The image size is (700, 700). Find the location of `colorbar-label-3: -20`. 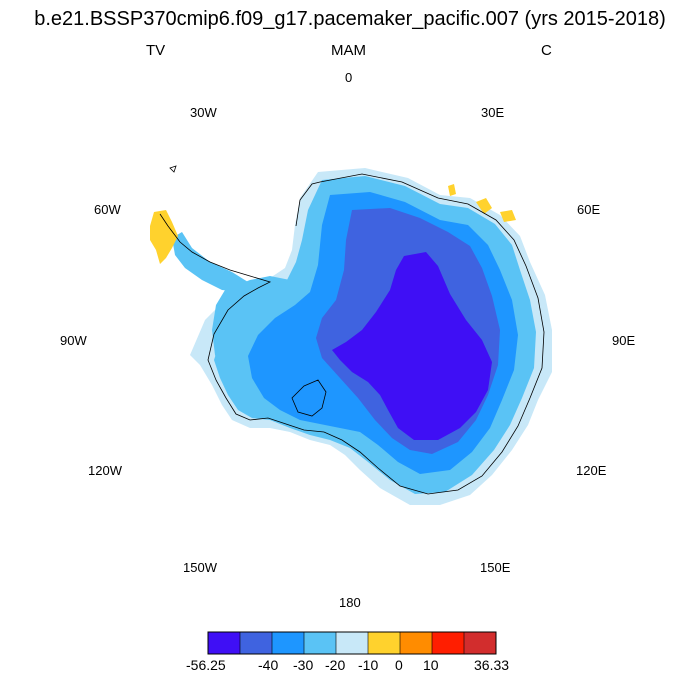

colorbar-label-3: -20 is located at coordinates (335, 665).